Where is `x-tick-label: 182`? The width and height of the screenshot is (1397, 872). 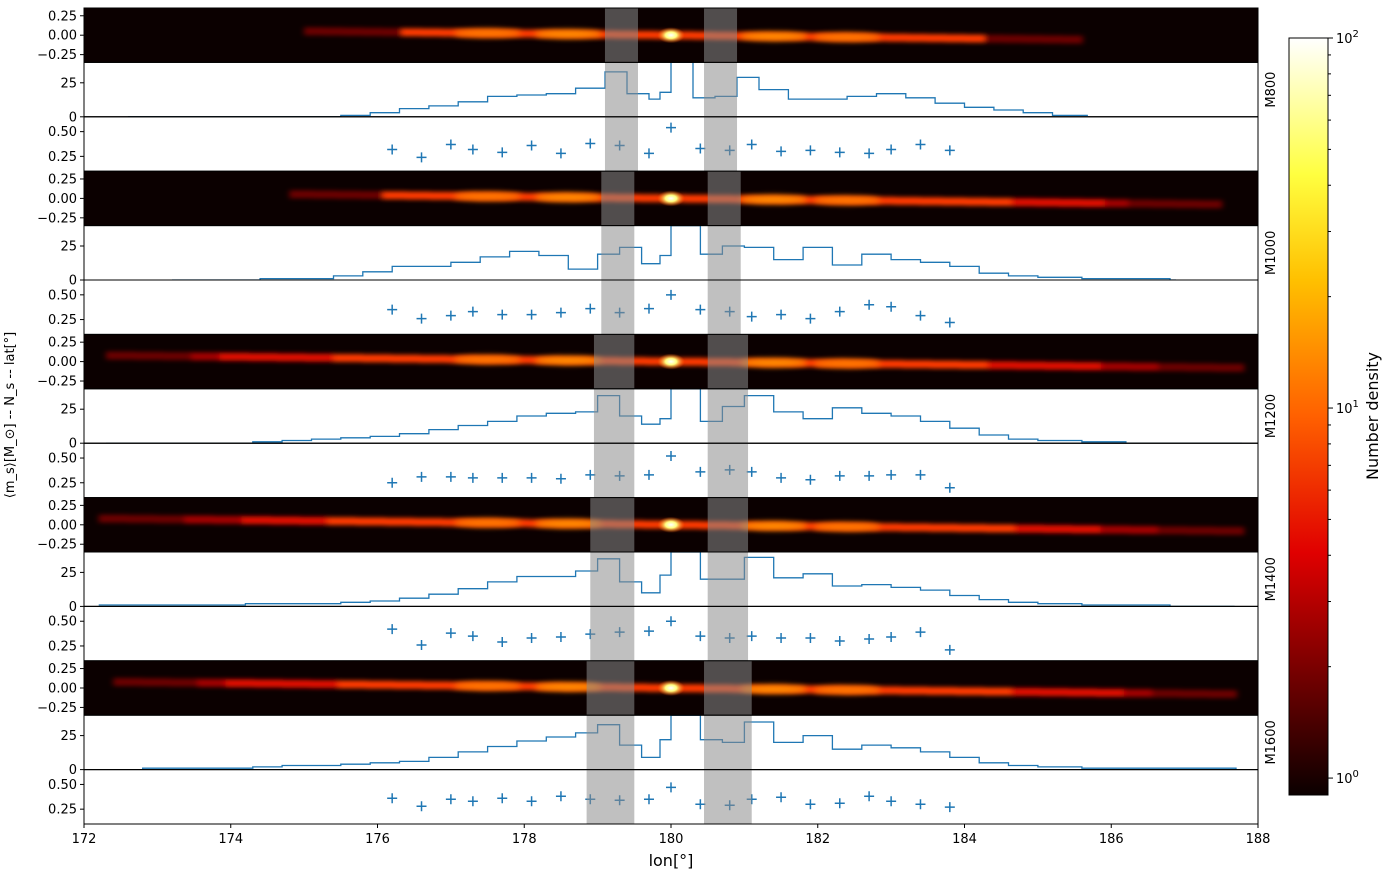
x-tick-label: 182 is located at coordinates (817, 839).